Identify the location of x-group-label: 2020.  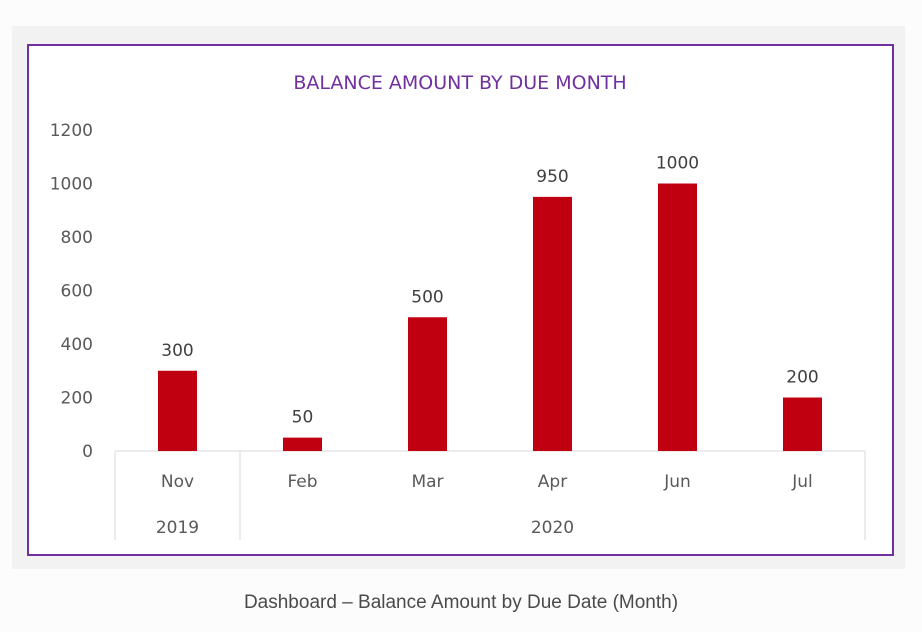
(552, 528).